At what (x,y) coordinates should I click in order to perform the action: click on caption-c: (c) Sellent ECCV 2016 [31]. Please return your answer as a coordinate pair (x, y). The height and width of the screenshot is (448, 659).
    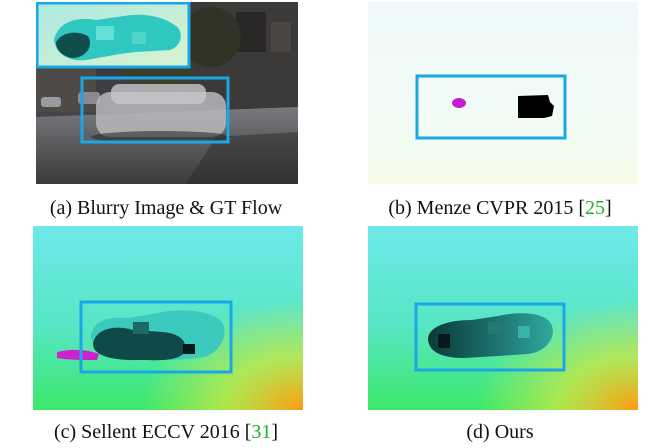
    Looking at the image, I should click on (166, 432).